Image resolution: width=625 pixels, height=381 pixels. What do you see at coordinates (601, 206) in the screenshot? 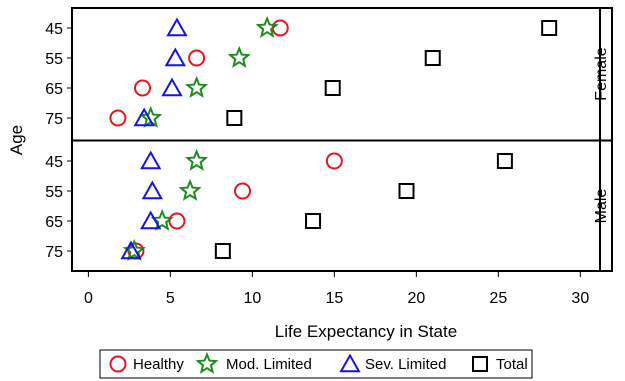
I see `strip-label-male: Male` at bounding box center [601, 206].